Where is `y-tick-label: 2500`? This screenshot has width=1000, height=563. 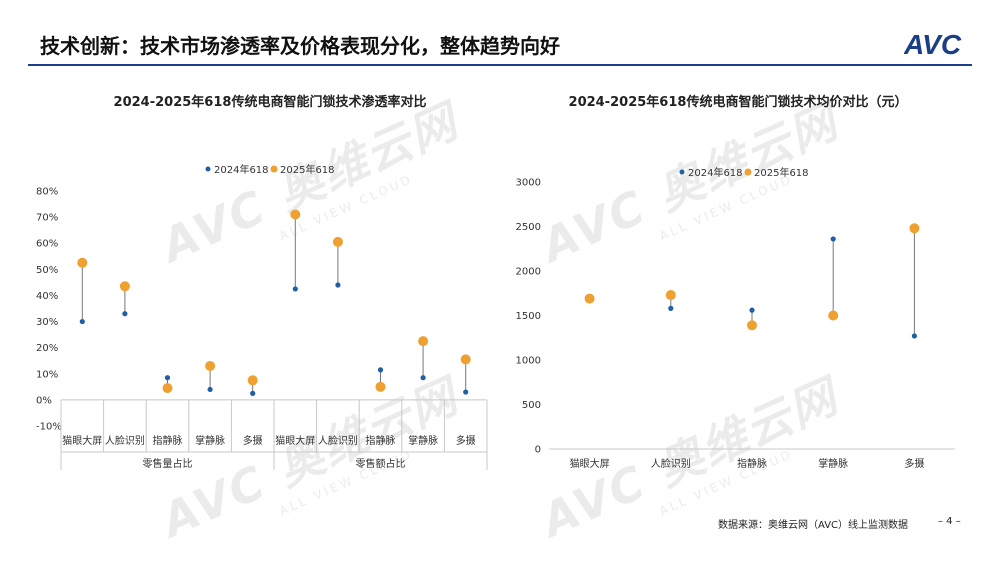 y-tick-label: 2500 is located at coordinates (528, 227).